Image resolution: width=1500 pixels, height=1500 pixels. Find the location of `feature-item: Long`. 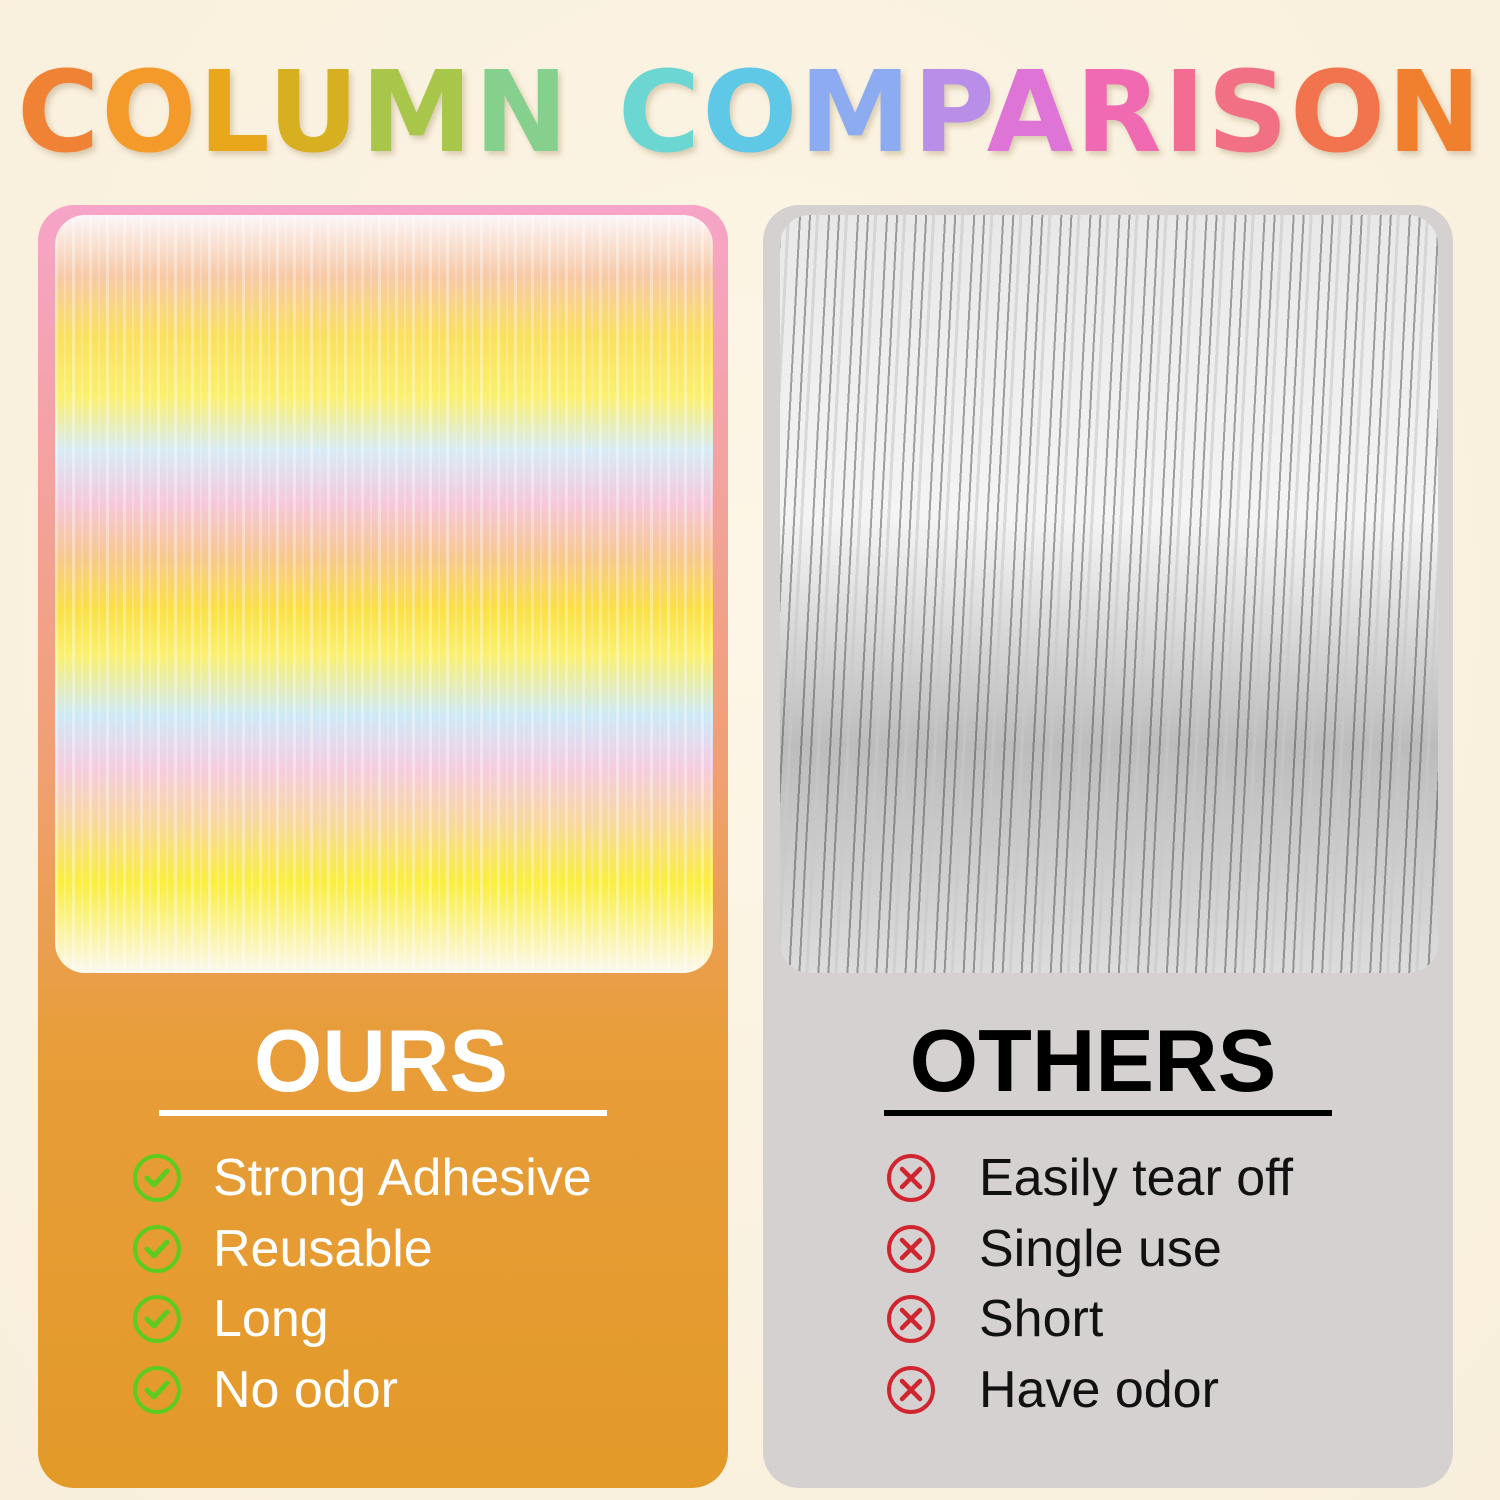

feature-item: Long is located at coordinates (361, 1319).